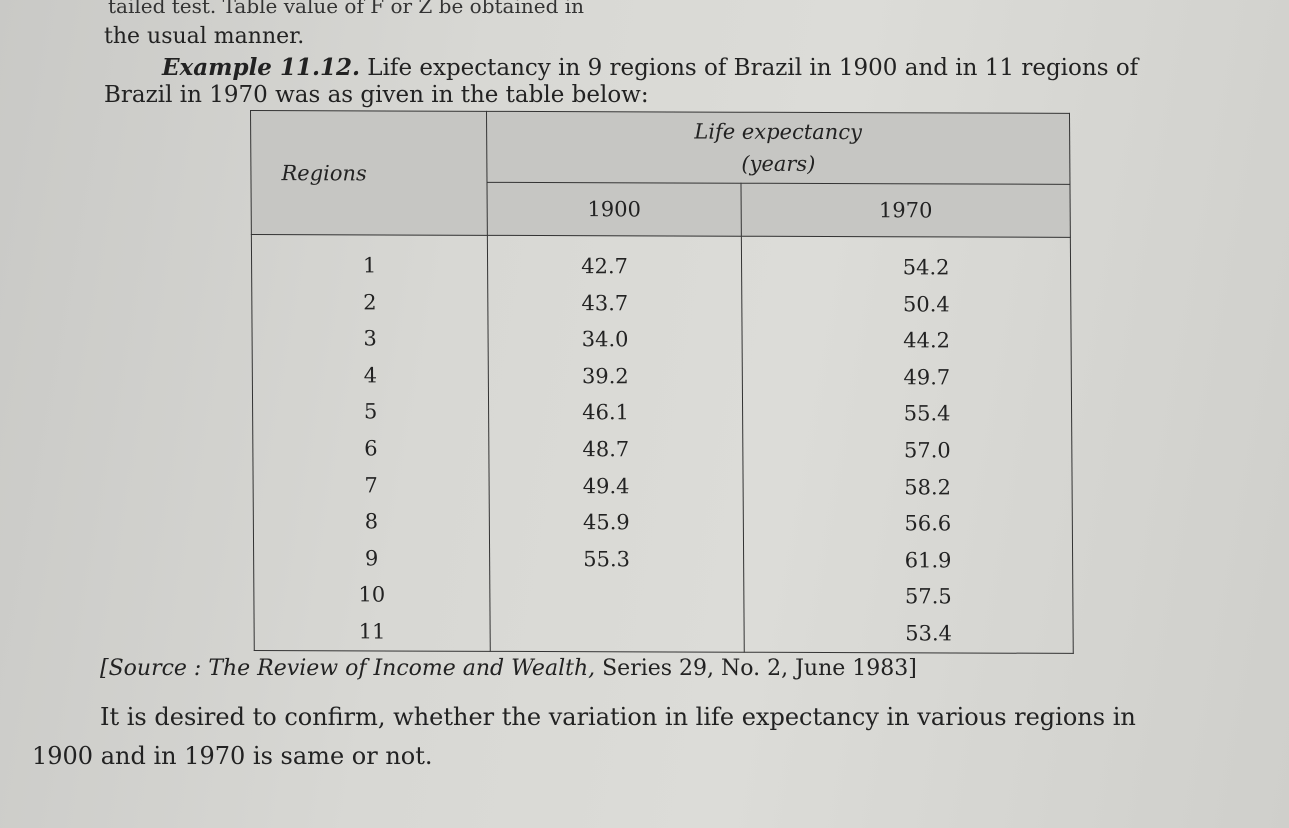 This screenshot has height=828, width=1289. I want to click on usual-manner-text: the usual manner., so click(204, 36).